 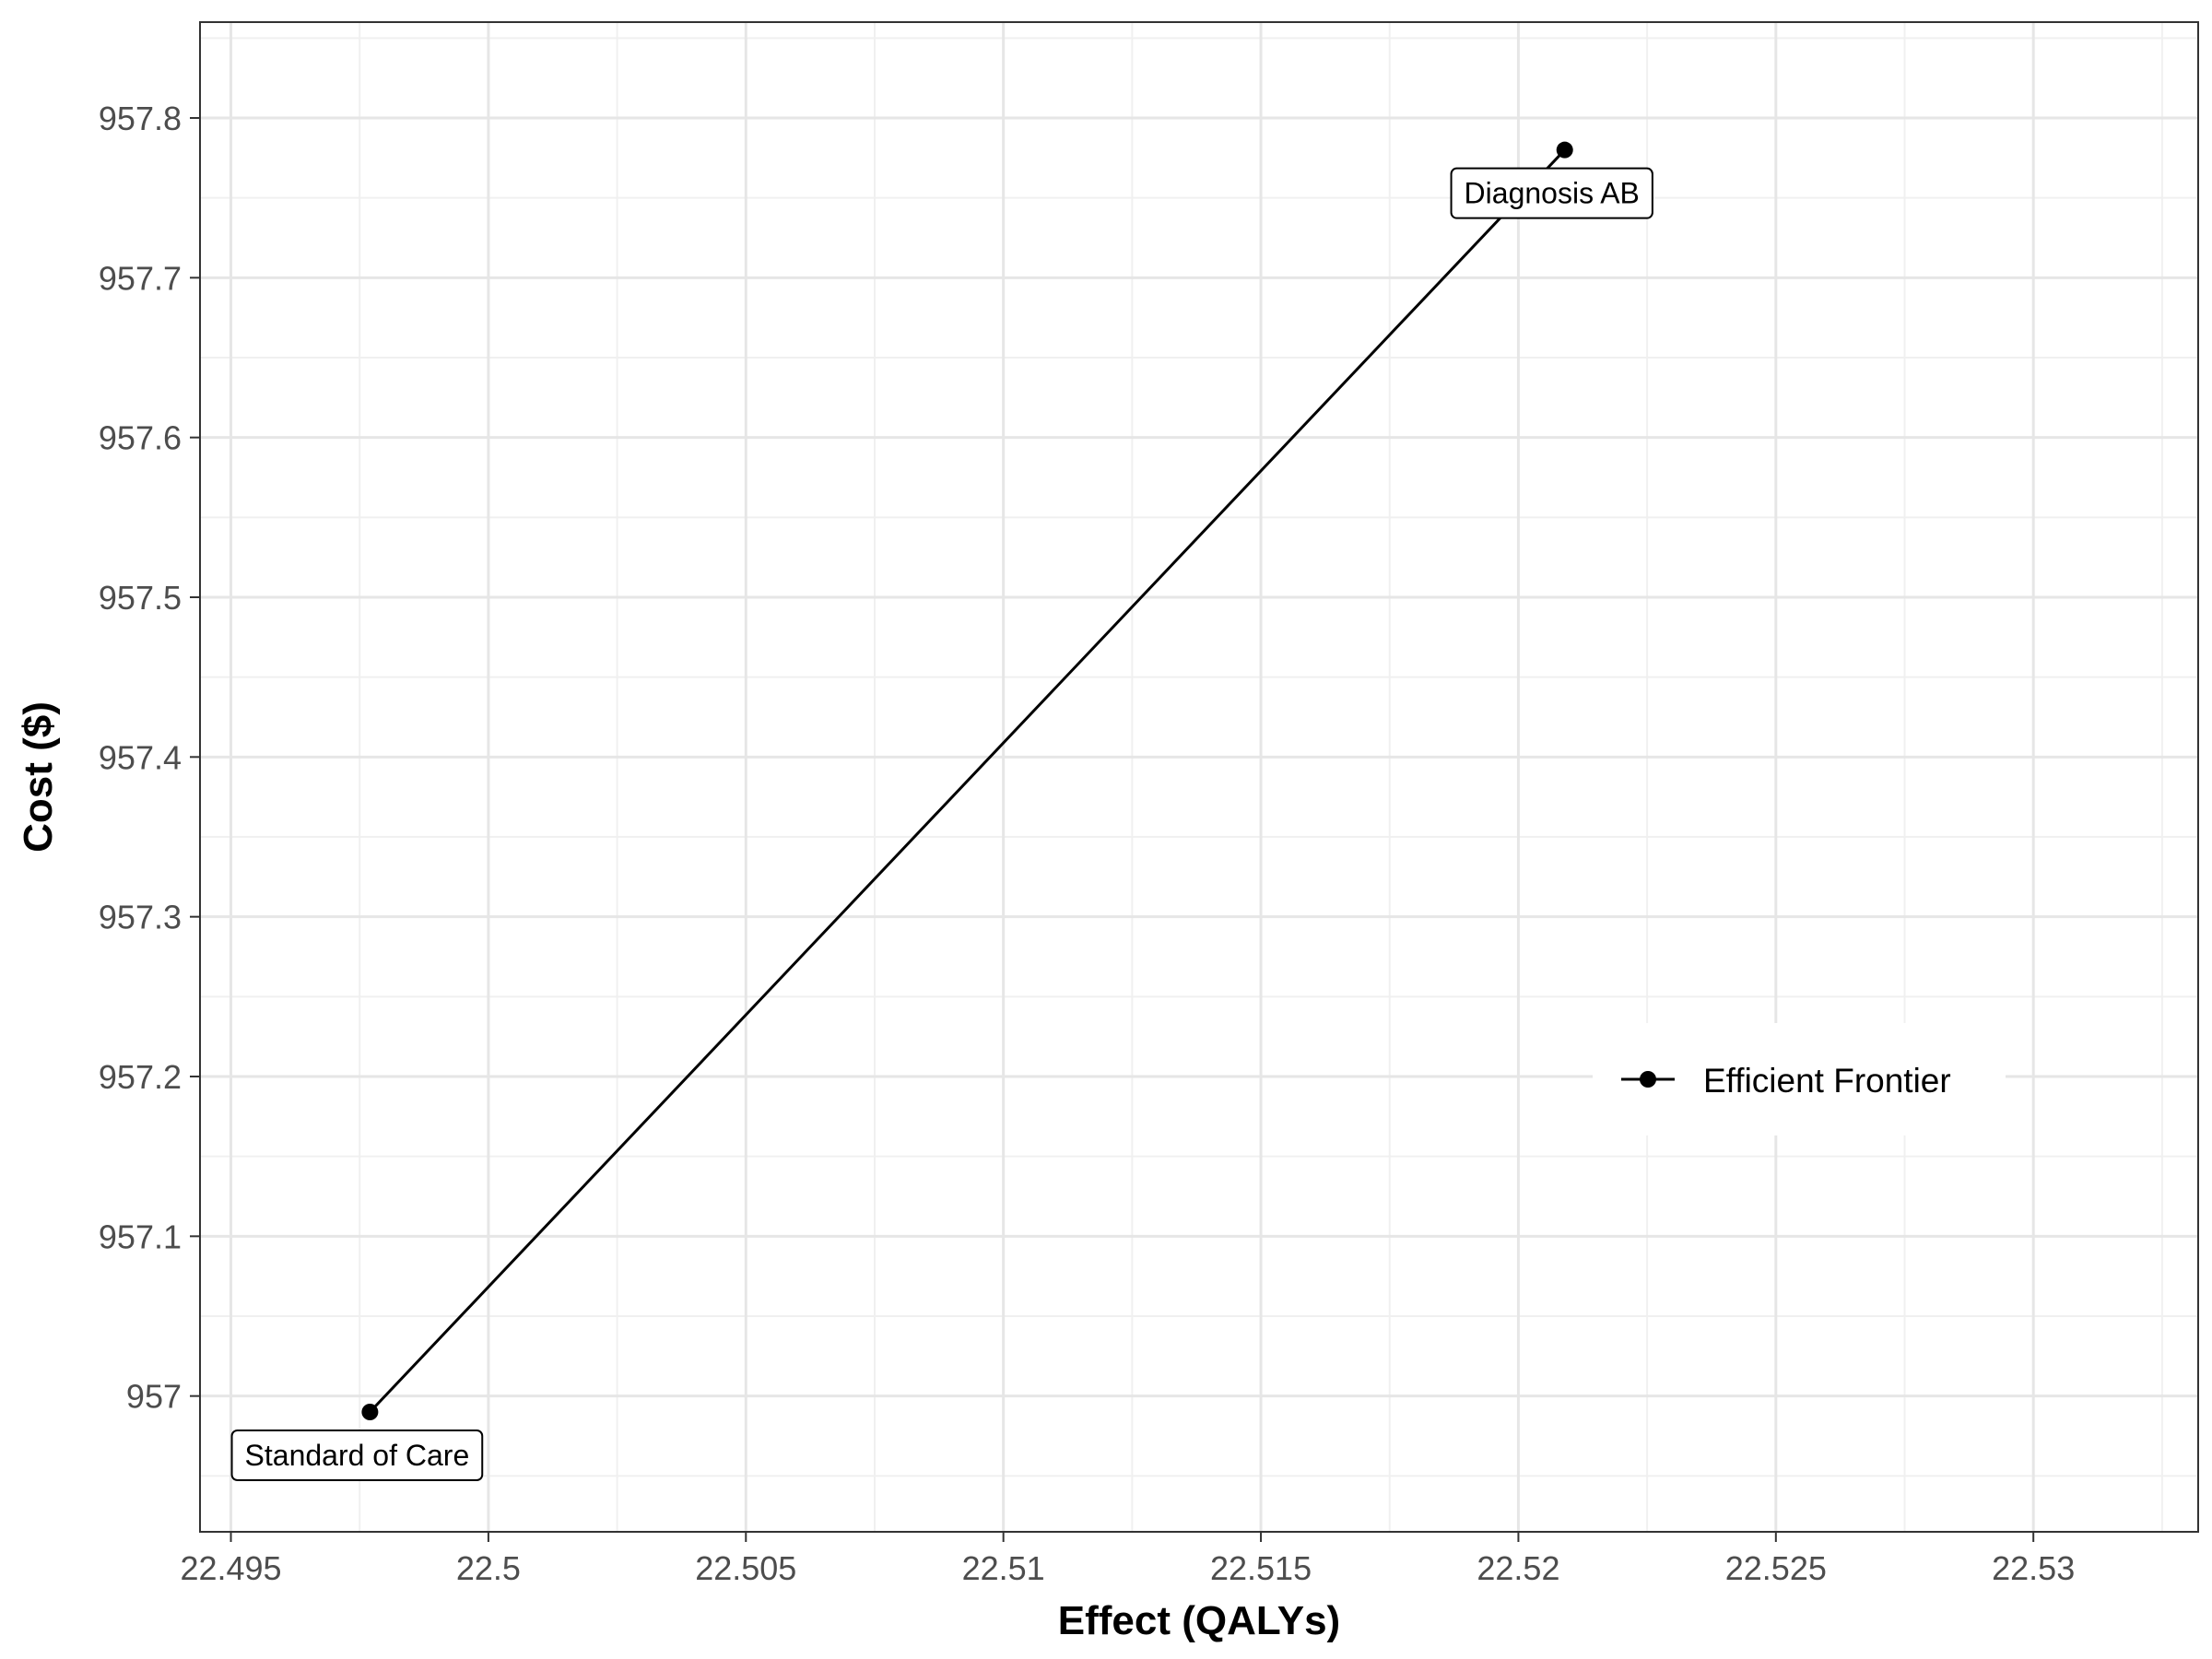 I want to click on x-tick-label: 22.52, so click(x=1518, y=1568).